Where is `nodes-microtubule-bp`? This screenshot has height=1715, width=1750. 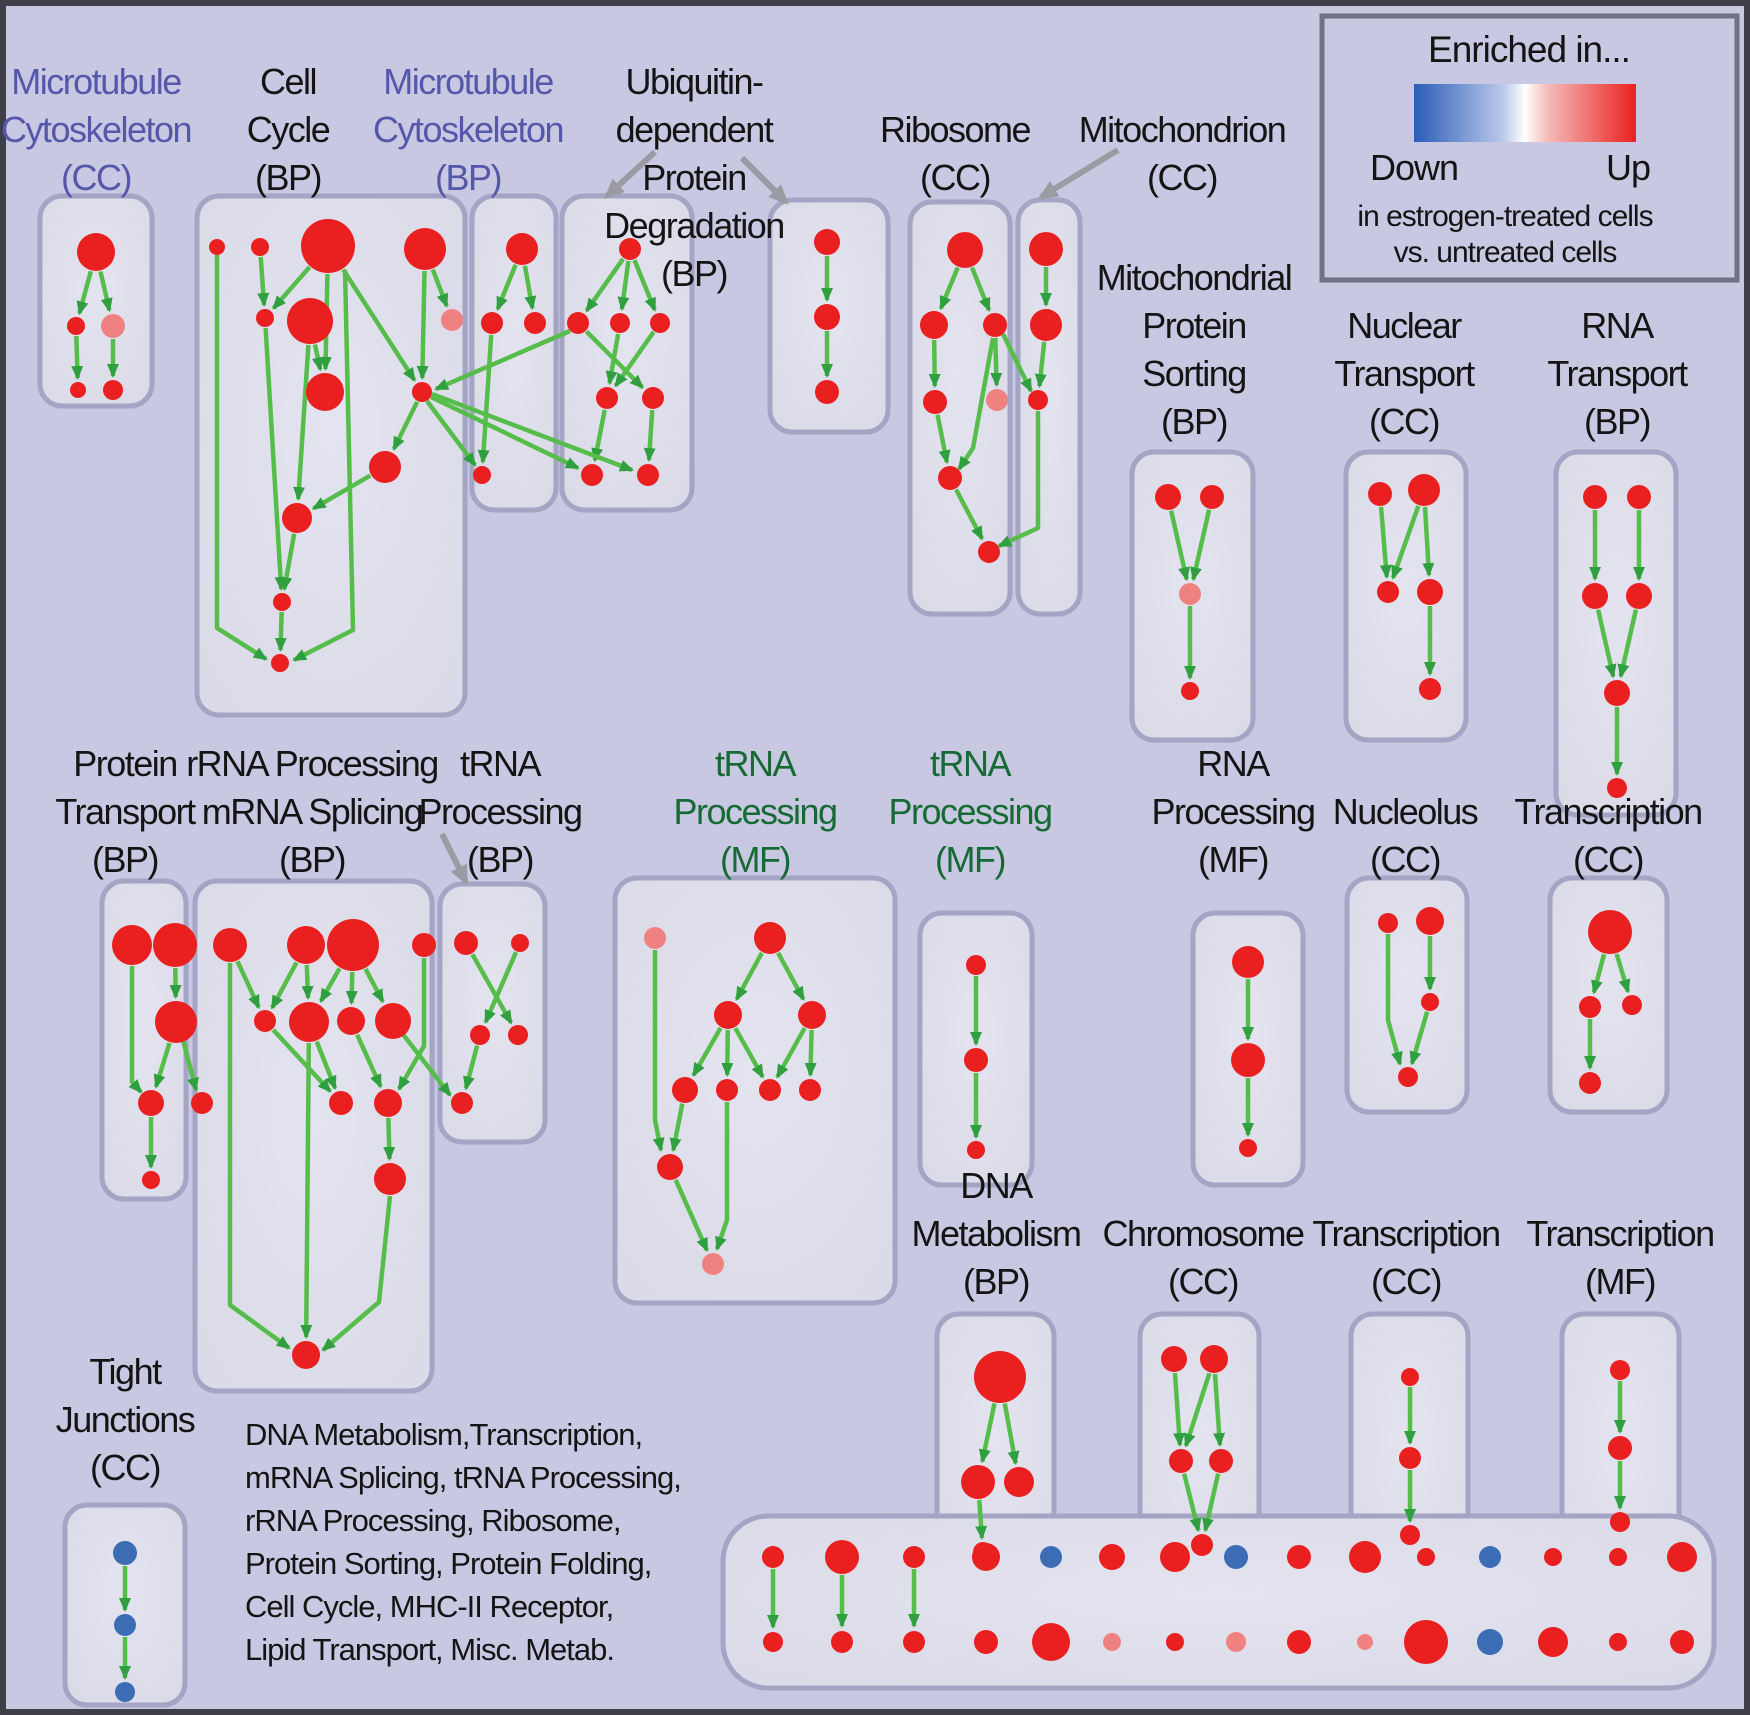
nodes-microtubule-bp is located at coordinates (509, 358).